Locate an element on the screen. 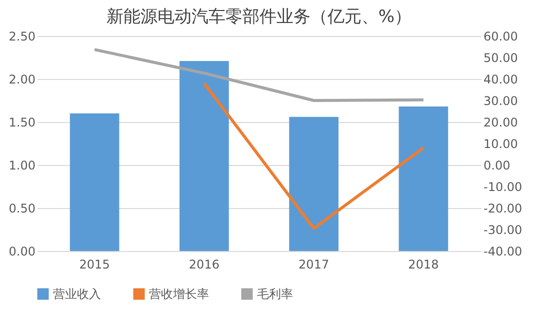 The image size is (550, 330). legend-label: 营收增长率 is located at coordinates (179, 294).